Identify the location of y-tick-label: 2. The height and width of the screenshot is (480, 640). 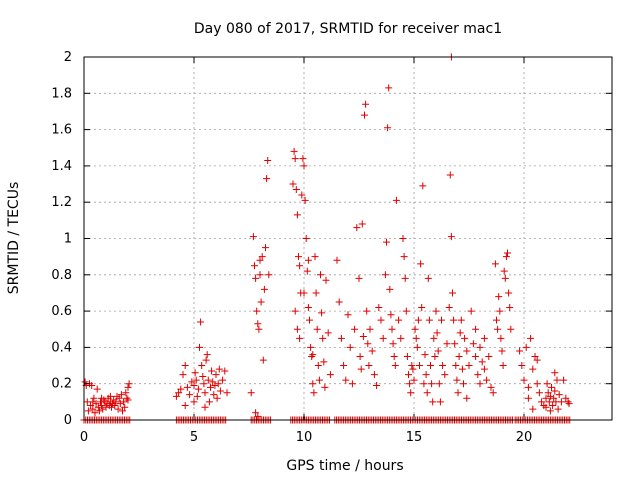
(68, 57).